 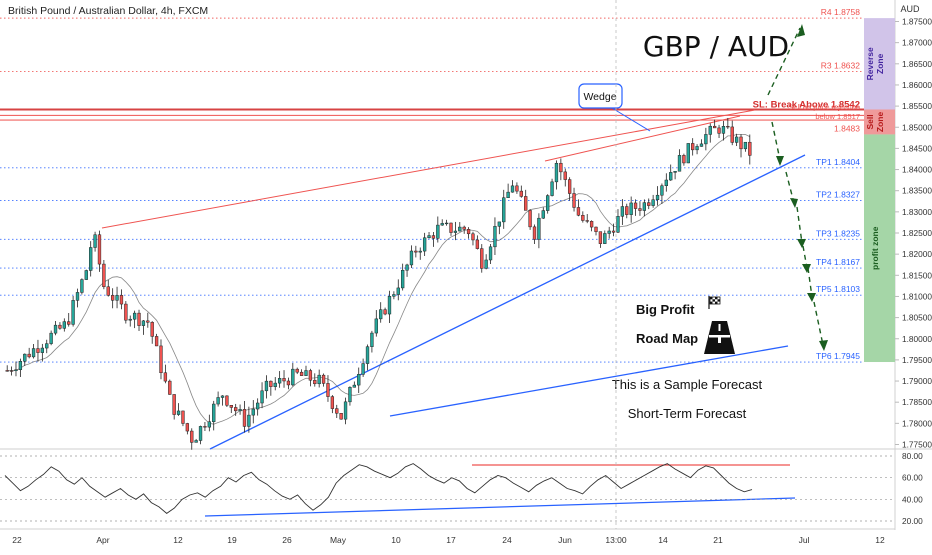 I want to click on zone-label: Reverse, so click(x=870, y=63).